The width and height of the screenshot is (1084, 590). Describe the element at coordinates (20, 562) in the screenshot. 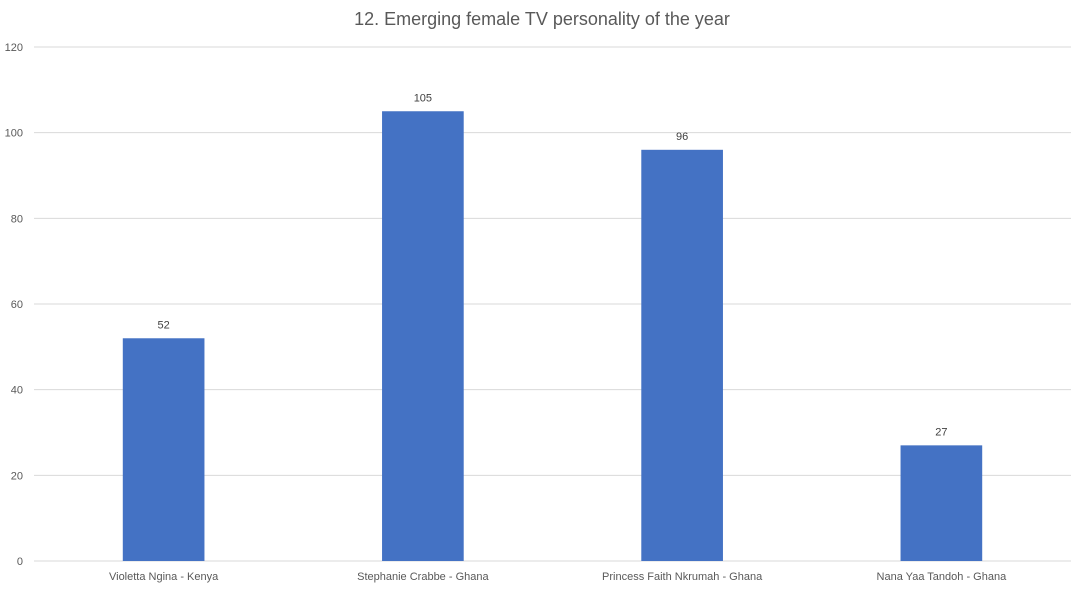

I see `y-tick-label: 0` at that location.